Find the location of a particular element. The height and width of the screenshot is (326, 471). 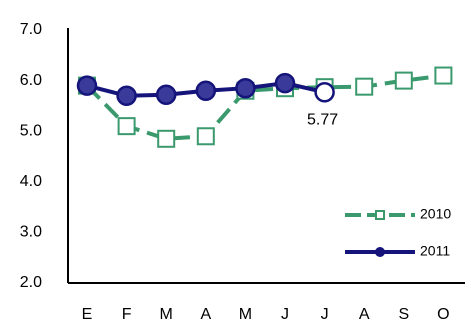

x-tick-label: E is located at coordinates (87, 314).